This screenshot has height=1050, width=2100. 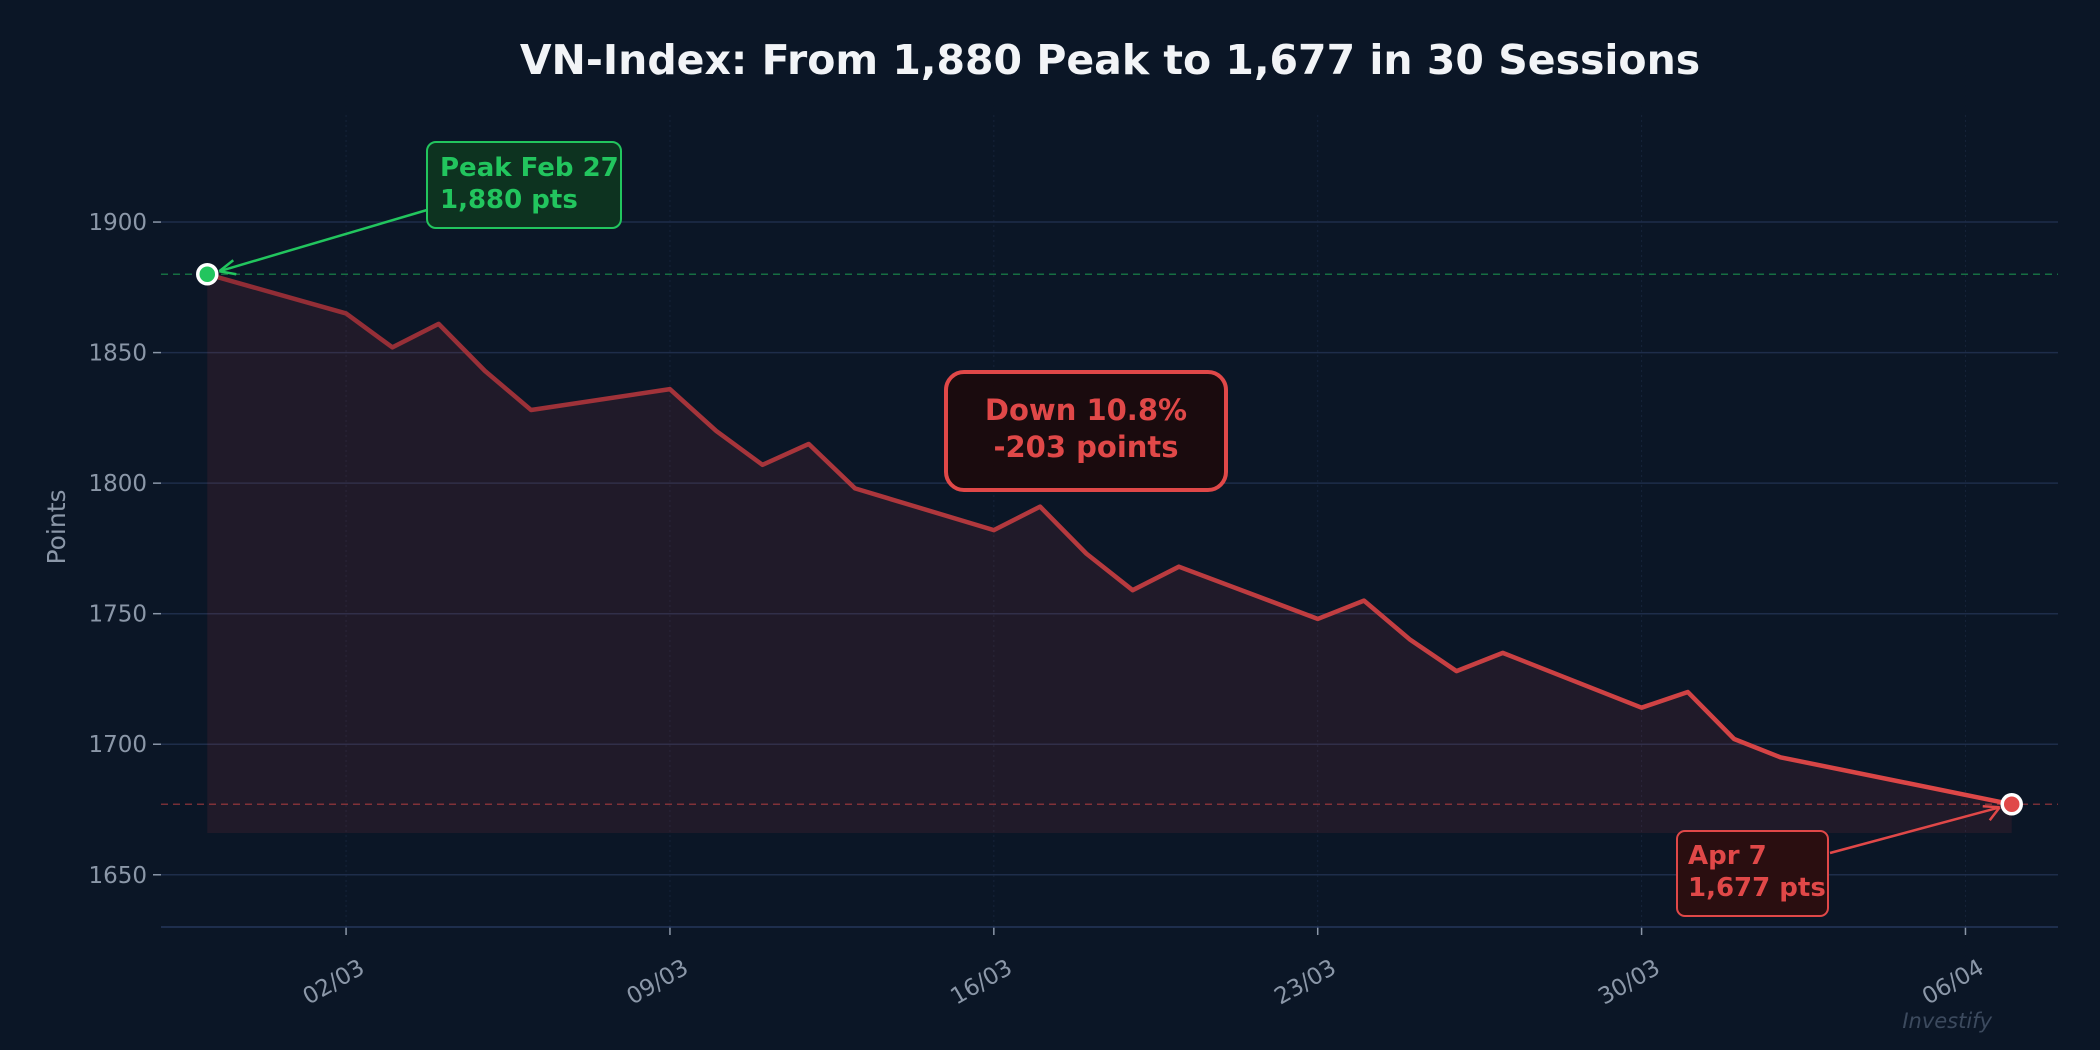 I want to click on peak-annotation-box, so click(x=524, y=185).